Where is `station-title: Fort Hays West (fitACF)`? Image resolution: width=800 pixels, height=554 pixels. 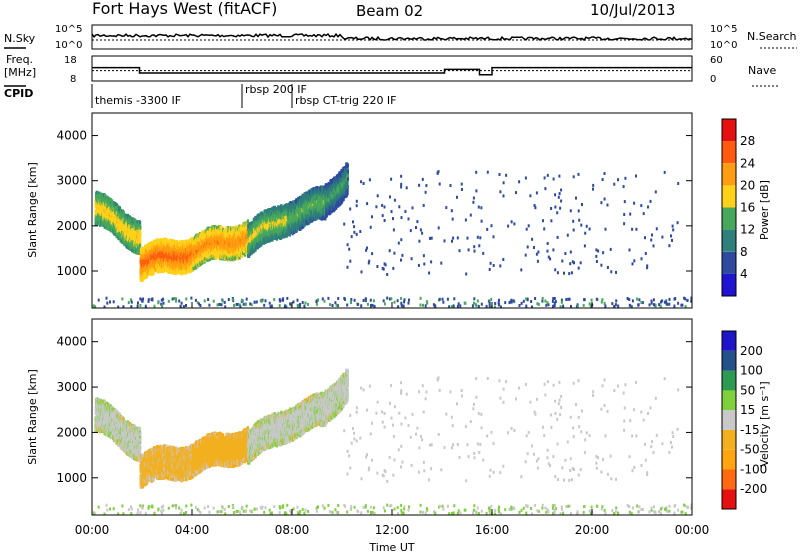
station-title: Fort Hays West (fitACF) is located at coordinates (184, 9).